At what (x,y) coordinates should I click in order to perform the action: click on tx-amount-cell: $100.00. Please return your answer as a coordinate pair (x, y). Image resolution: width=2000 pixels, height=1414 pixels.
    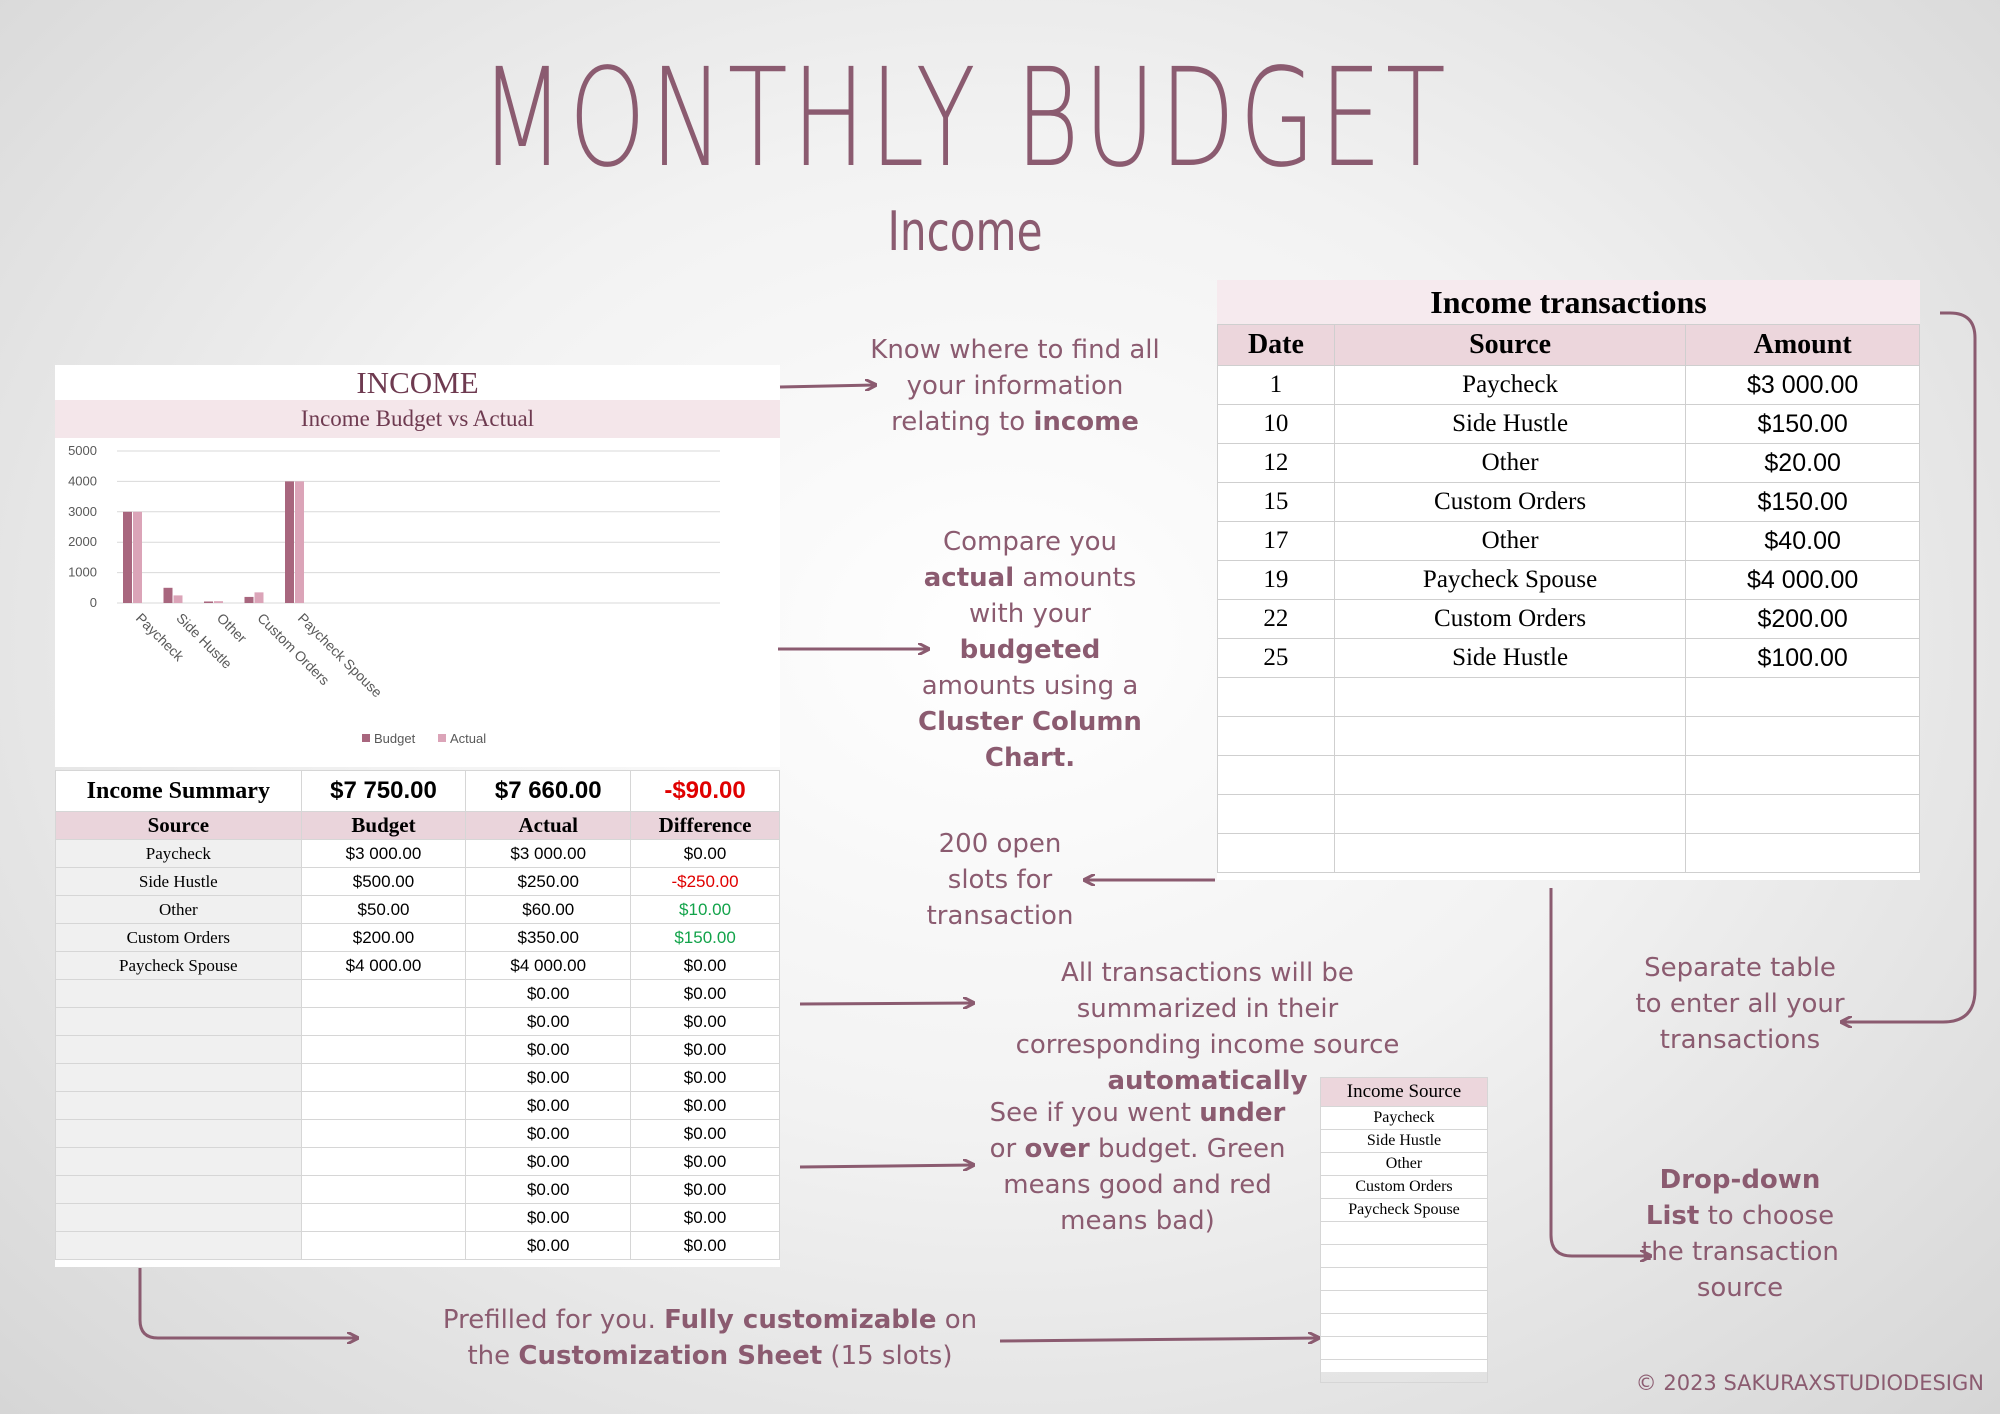
    Looking at the image, I should click on (1802, 658).